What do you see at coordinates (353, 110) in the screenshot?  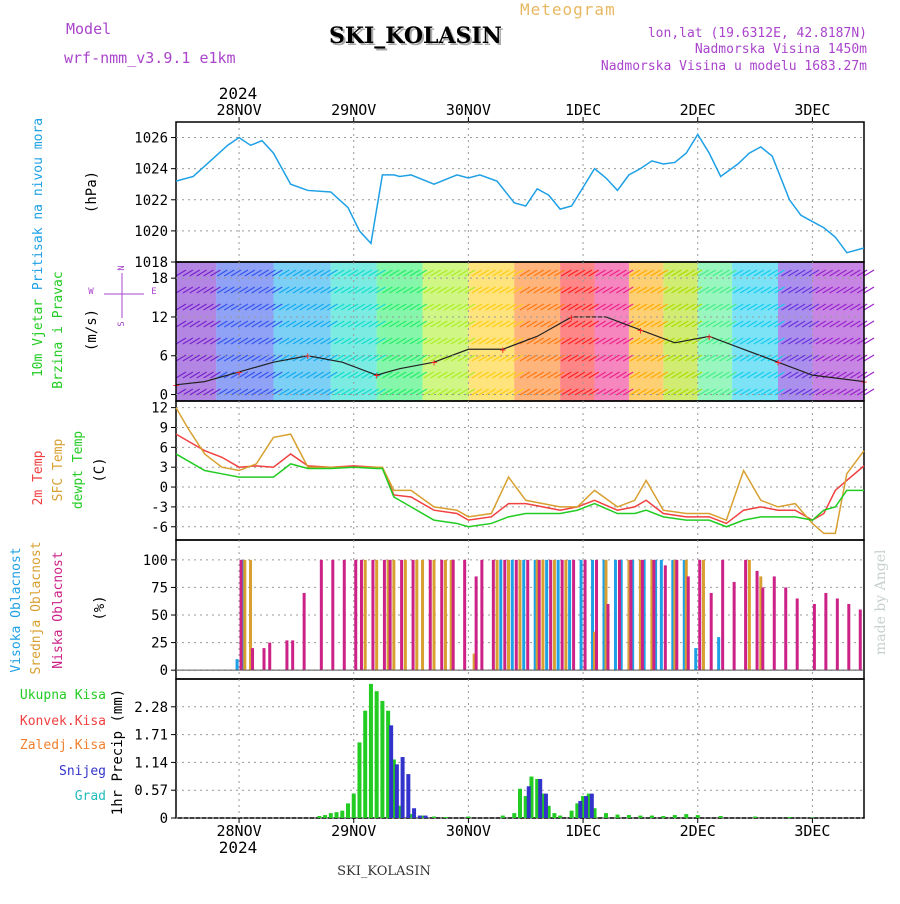 I see `day-label-top: 29NOV` at bounding box center [353, 110].